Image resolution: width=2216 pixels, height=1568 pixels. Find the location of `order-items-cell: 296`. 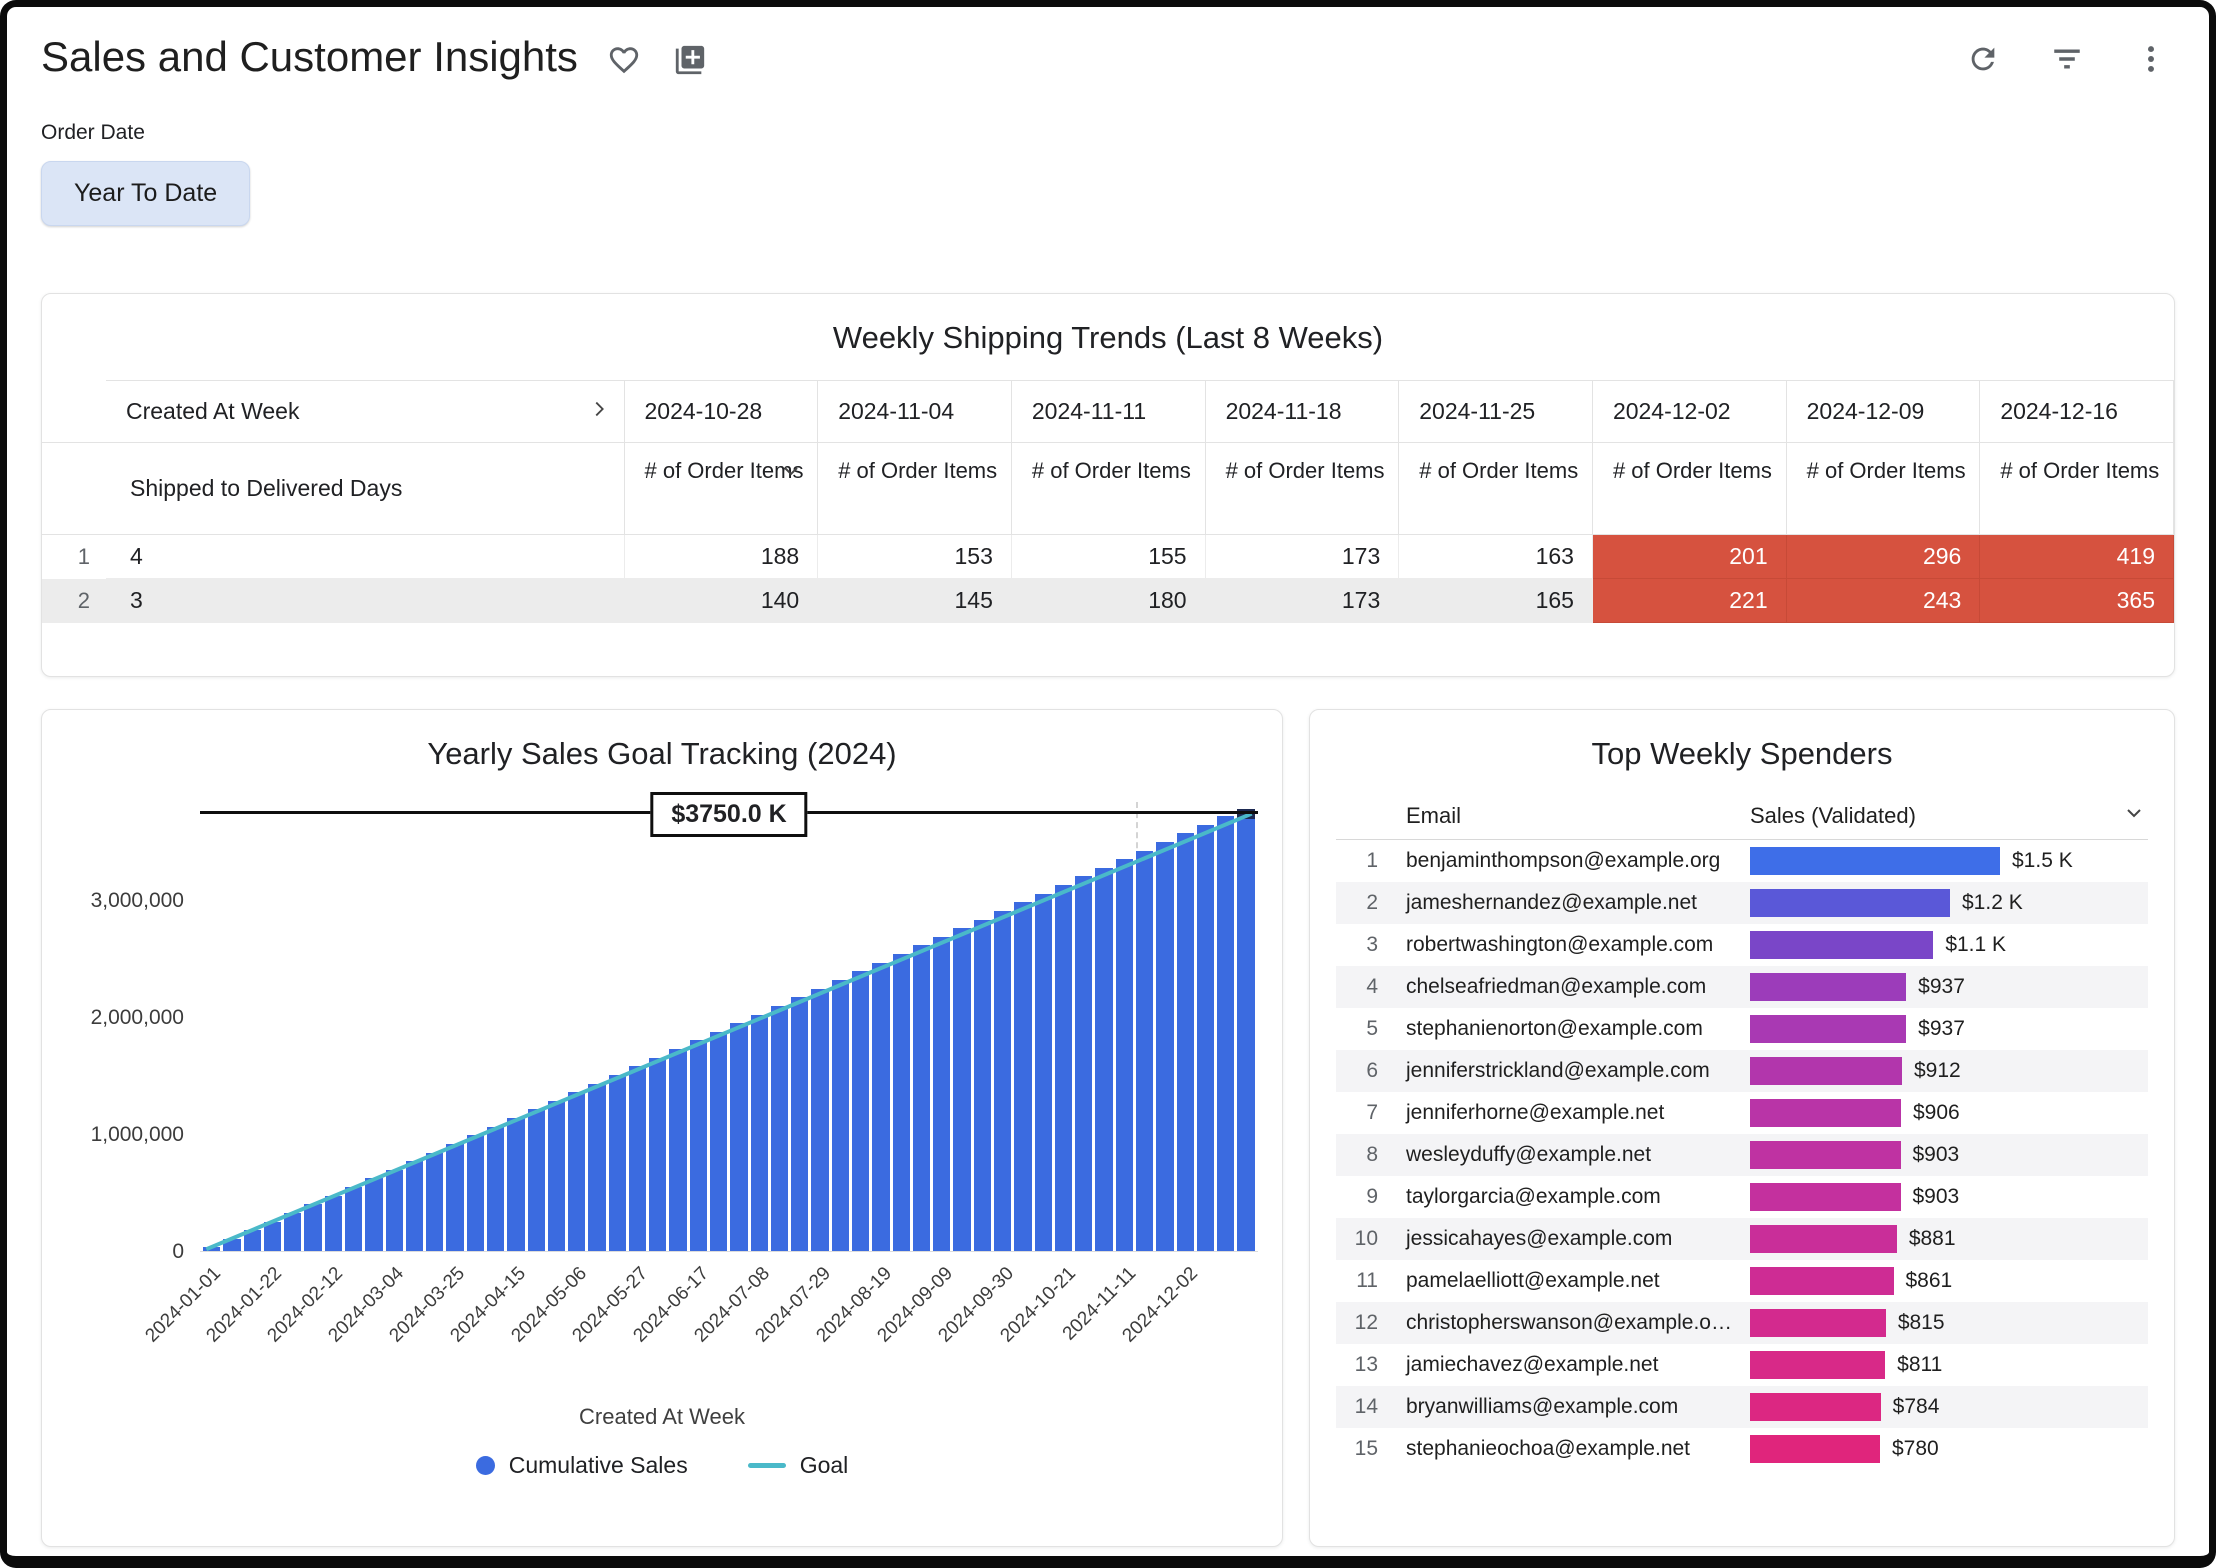

order-items-cell: 296 is located at coordinates (1883, 556).